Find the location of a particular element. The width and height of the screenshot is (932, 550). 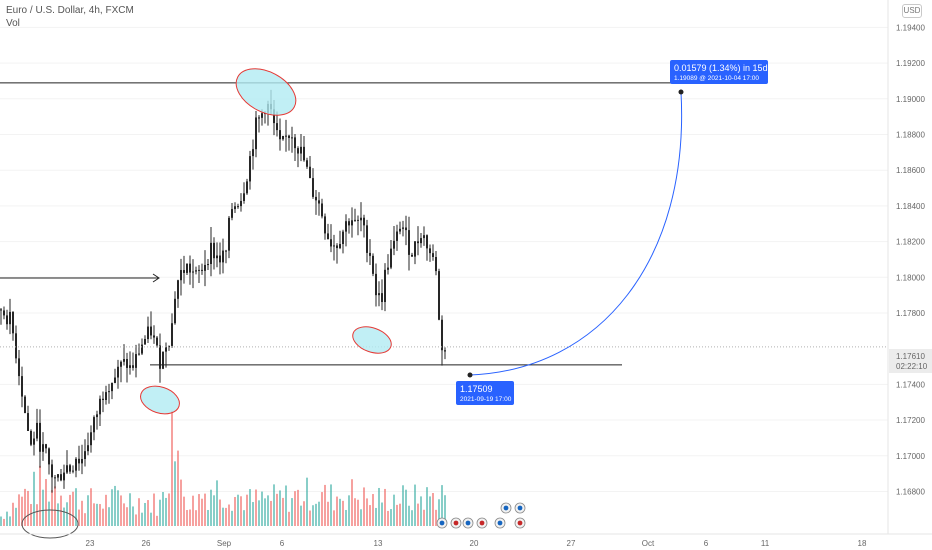

price-tick-label: 1.18200 is located at coordinates (910, 242).